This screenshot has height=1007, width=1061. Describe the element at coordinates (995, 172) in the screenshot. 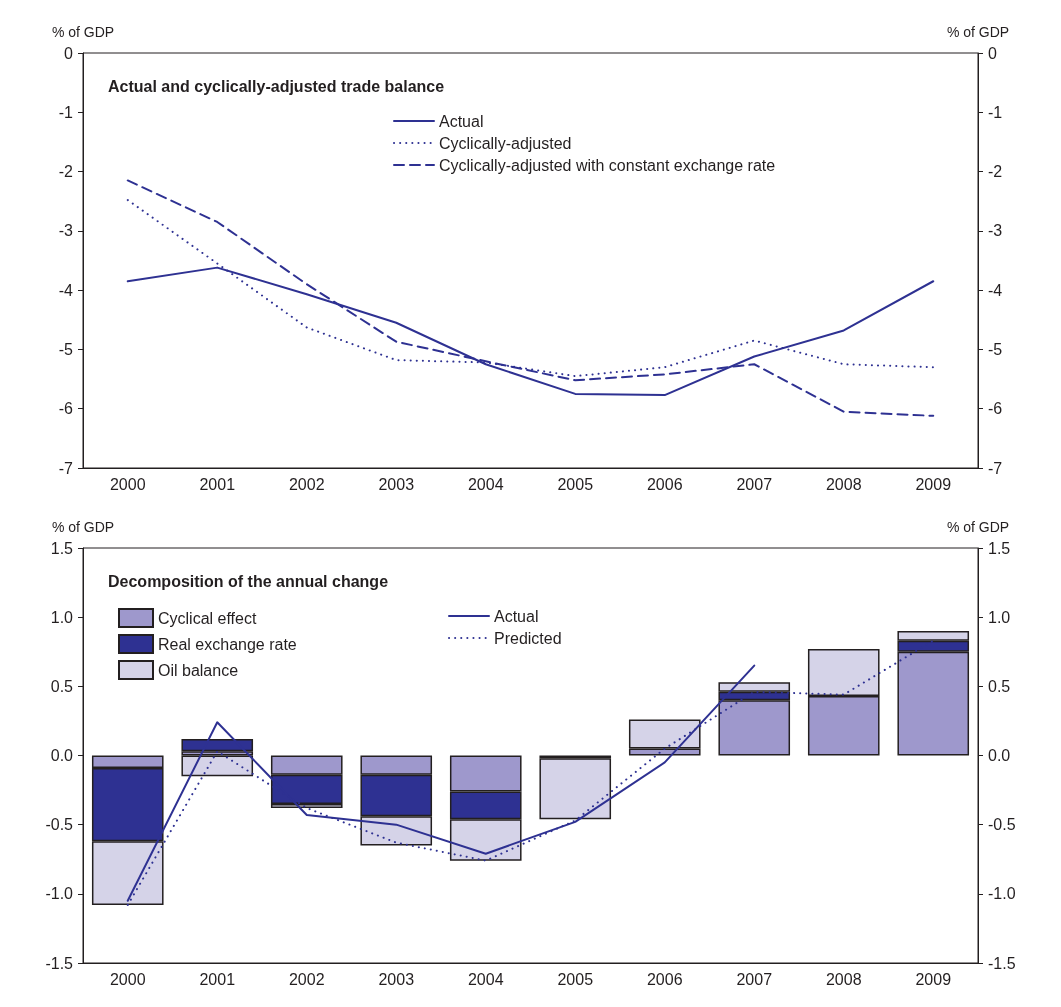

I see `y2-tick-label: -2` at that location.